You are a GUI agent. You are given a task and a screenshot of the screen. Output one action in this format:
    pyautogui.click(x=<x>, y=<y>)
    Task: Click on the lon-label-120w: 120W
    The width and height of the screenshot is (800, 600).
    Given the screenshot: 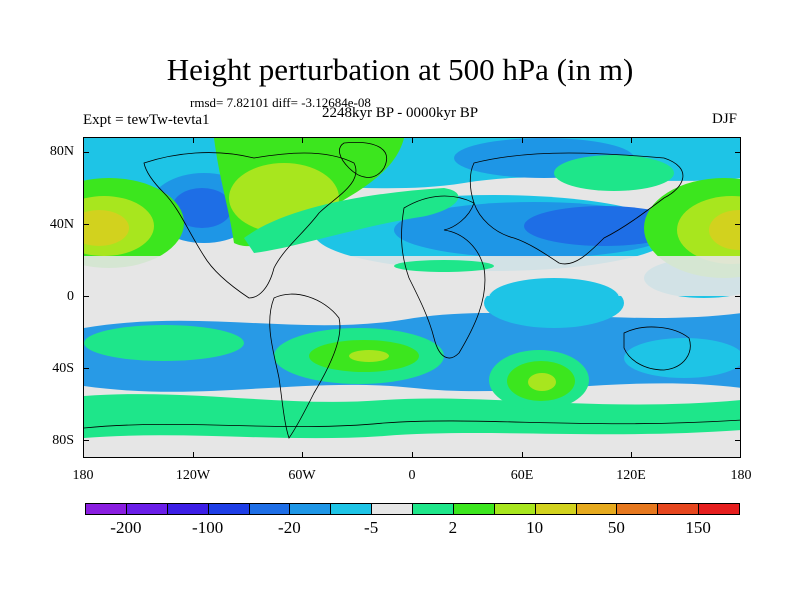 What is the action you would take?
    pyautogui.click(x=193, y=475)
    